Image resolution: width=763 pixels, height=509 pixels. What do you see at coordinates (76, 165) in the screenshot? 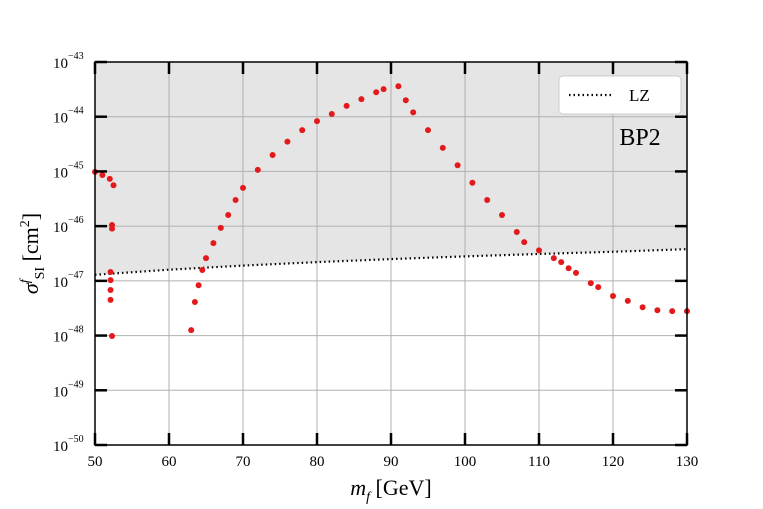
I see `y-tick-exponent: −45` at bounding box center [76, 165].